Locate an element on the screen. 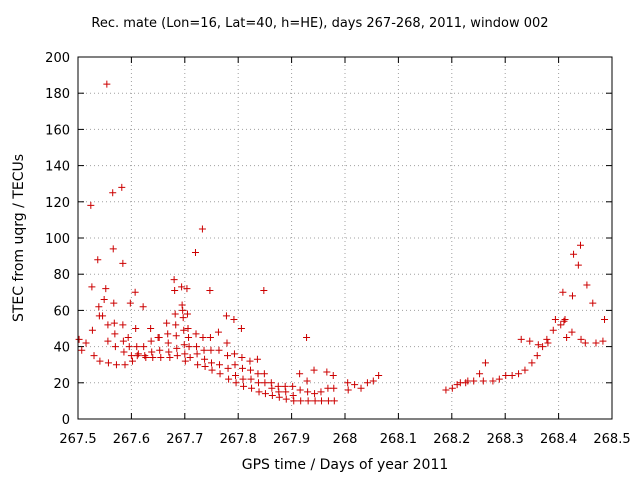 The width and height of the screenshot is (640, 480). y-tick-label: 20 is located at coordinates (61, 384).